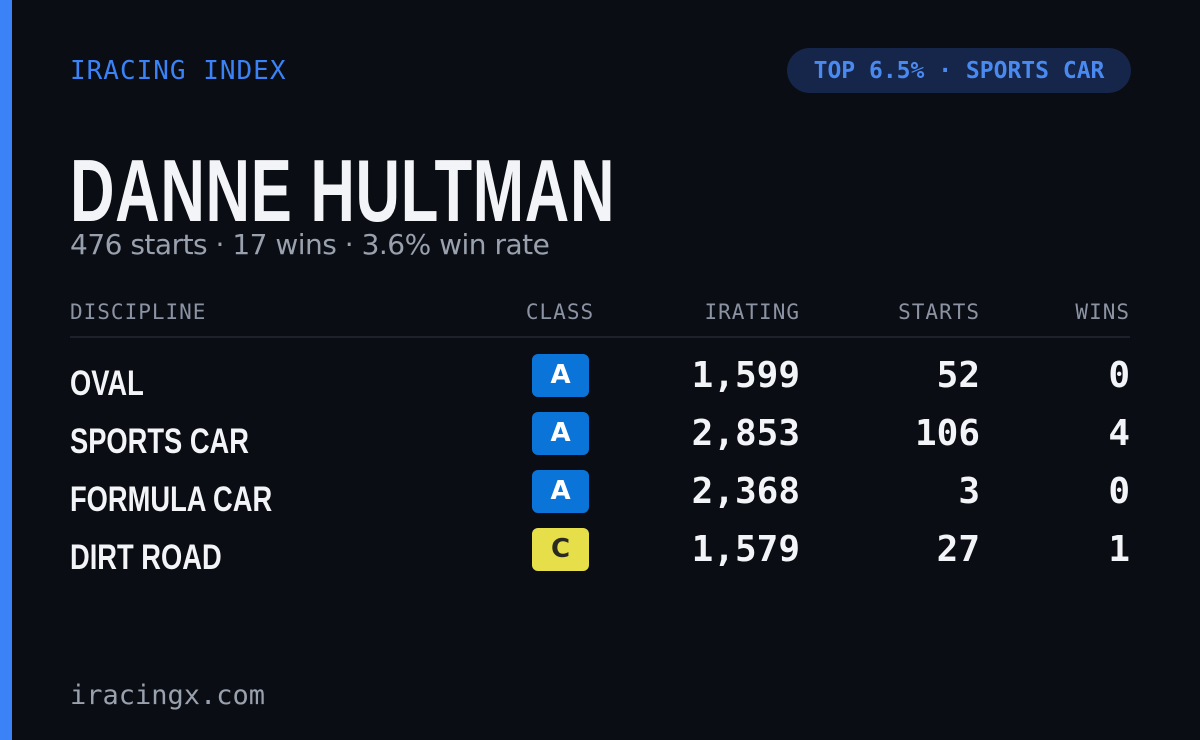  I want to click on starts: 52, so click(958, 375).